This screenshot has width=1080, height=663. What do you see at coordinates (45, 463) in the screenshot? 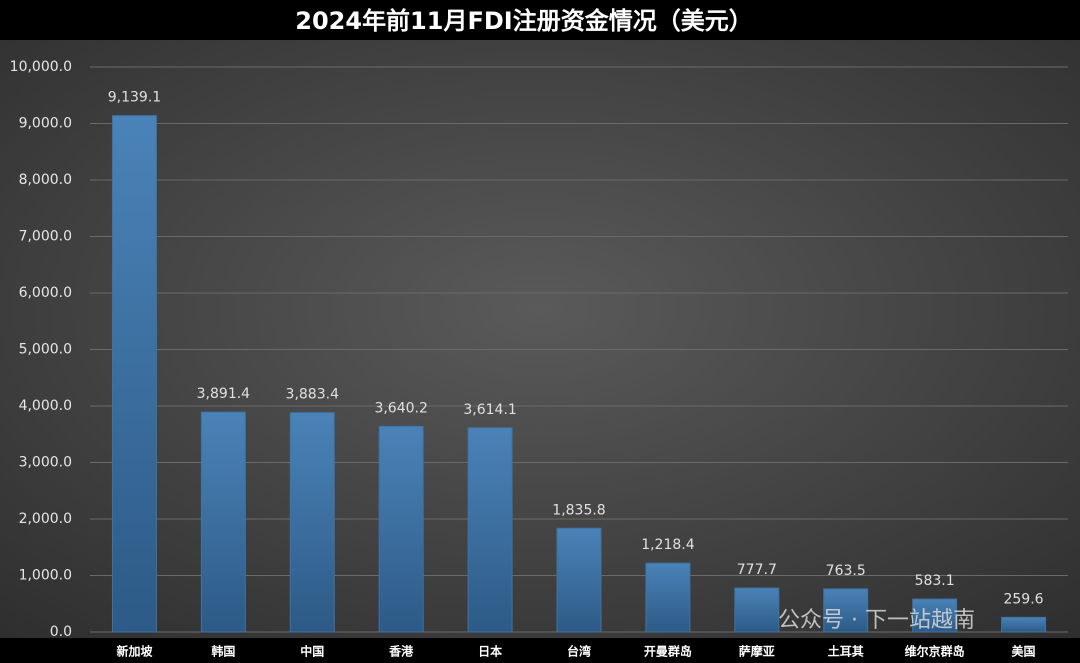
I see `y-tick-label: 3,000.0` at bounding box center [45, 463].